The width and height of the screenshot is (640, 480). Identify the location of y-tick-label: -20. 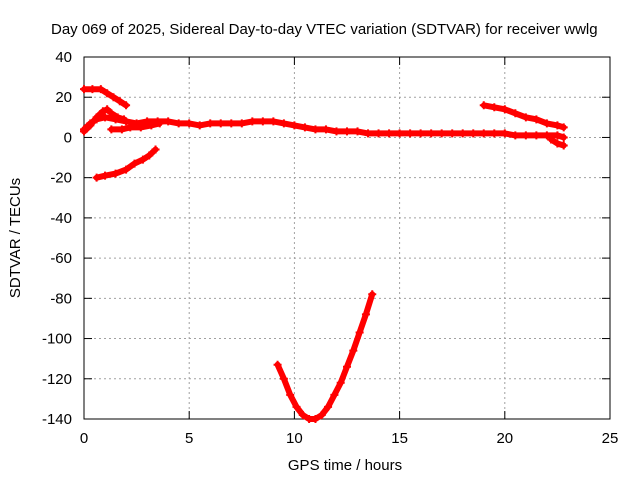
(61, 178).